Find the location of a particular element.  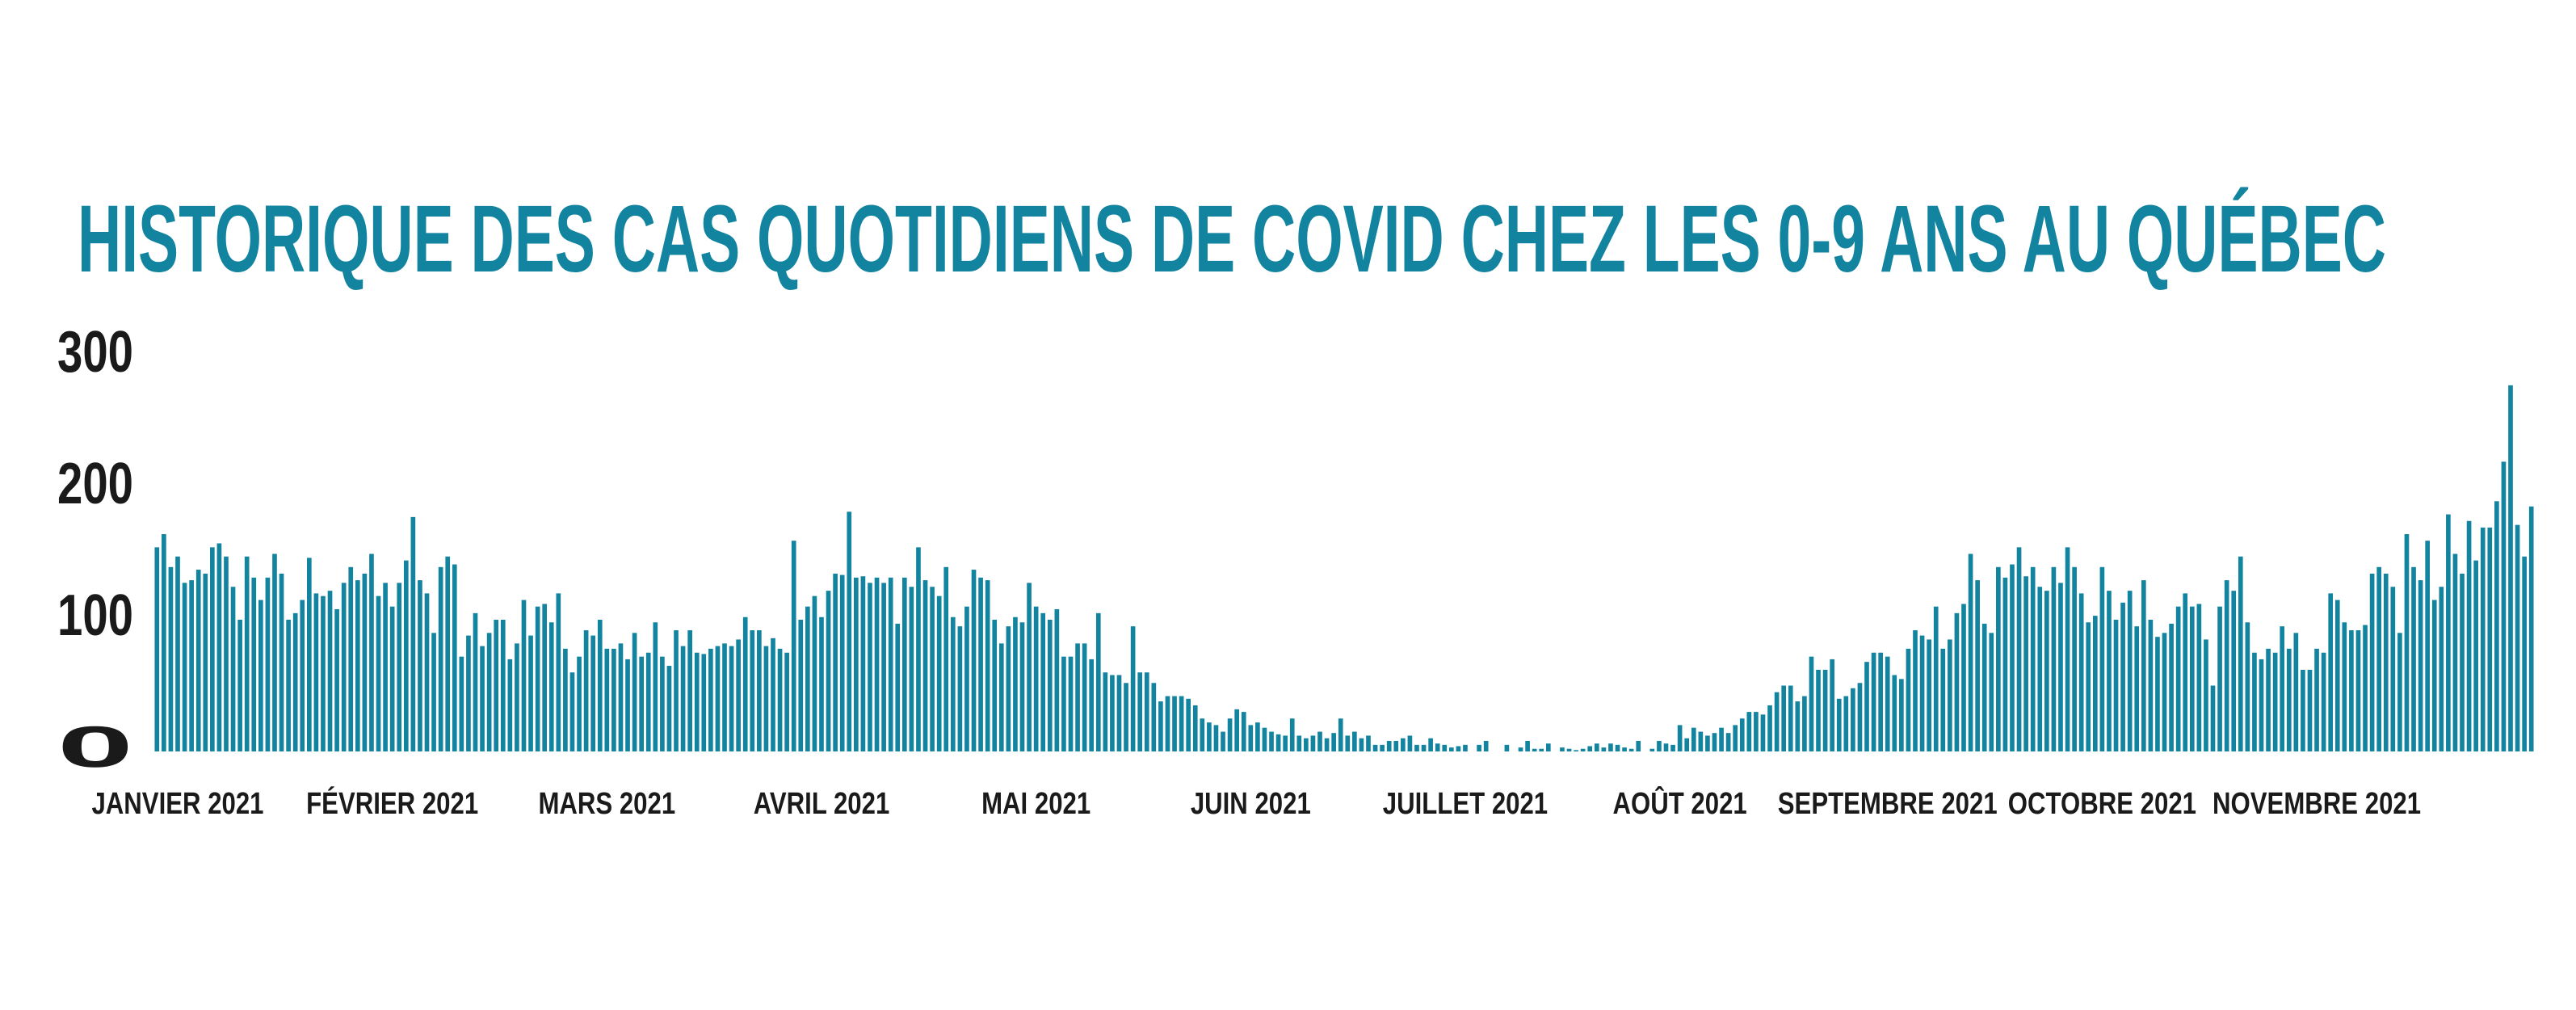

y-tick-label: 0 is located at coordinates (95, 748).